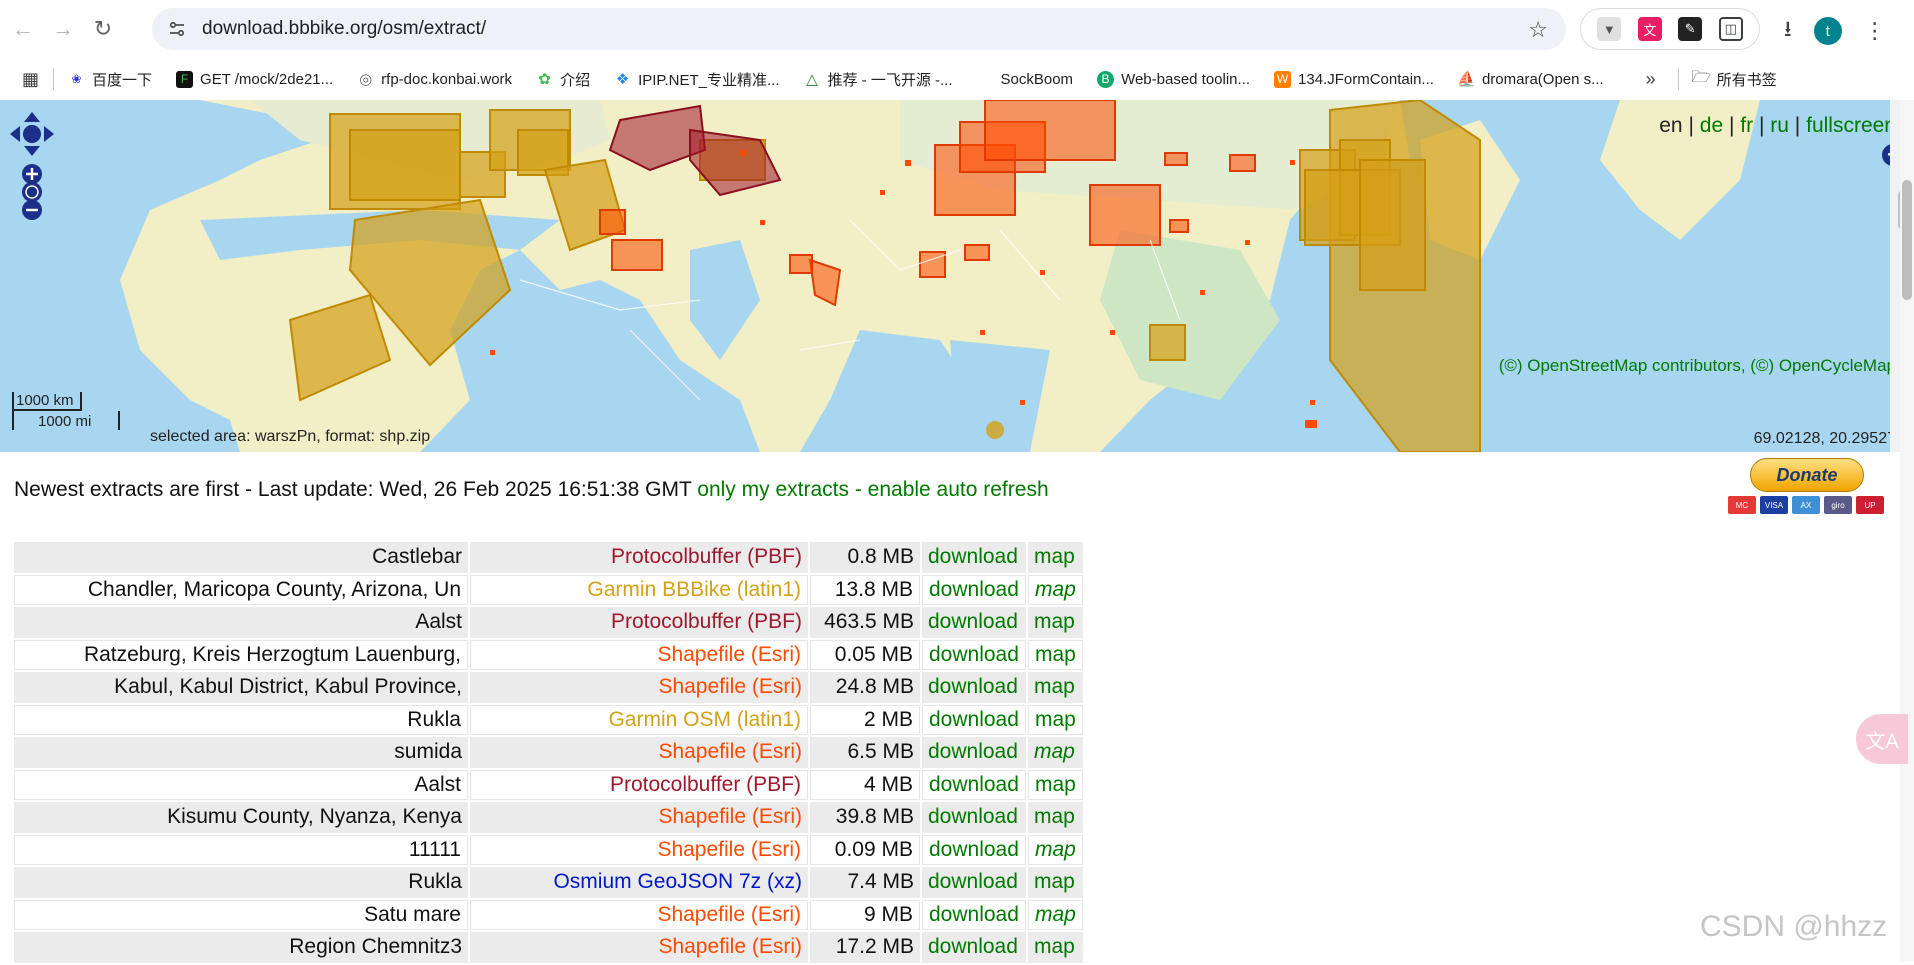 The height and width of the screenshot is (965, 1914). Describe the element at coordinates (1733, 79) in the screenshot. I see `all-bookmarks: 🗁 所有书签` at that location.